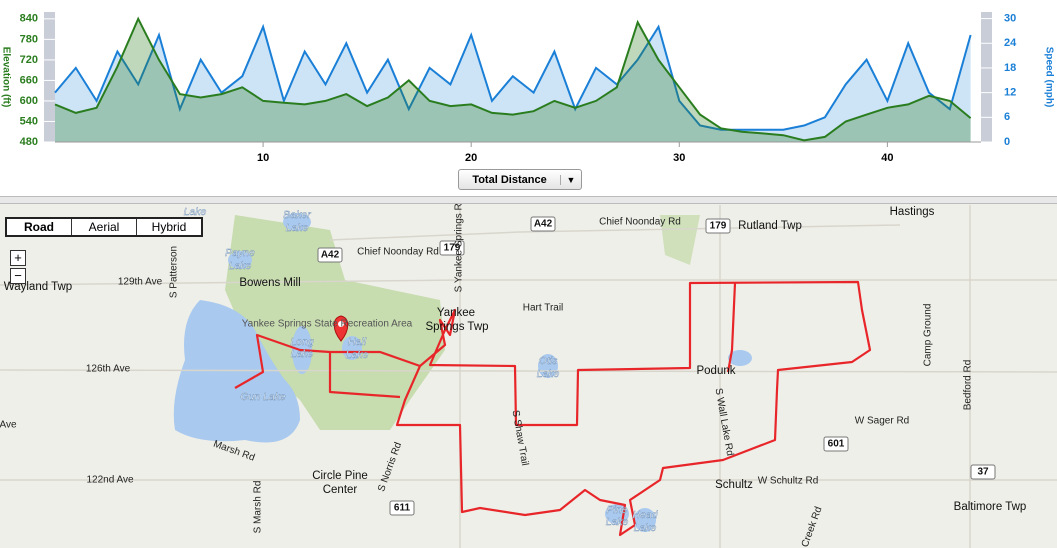 The height and width of the screenshot is (548, 1057). I want to click on map-label: Circle Pine, so click(340, 476).